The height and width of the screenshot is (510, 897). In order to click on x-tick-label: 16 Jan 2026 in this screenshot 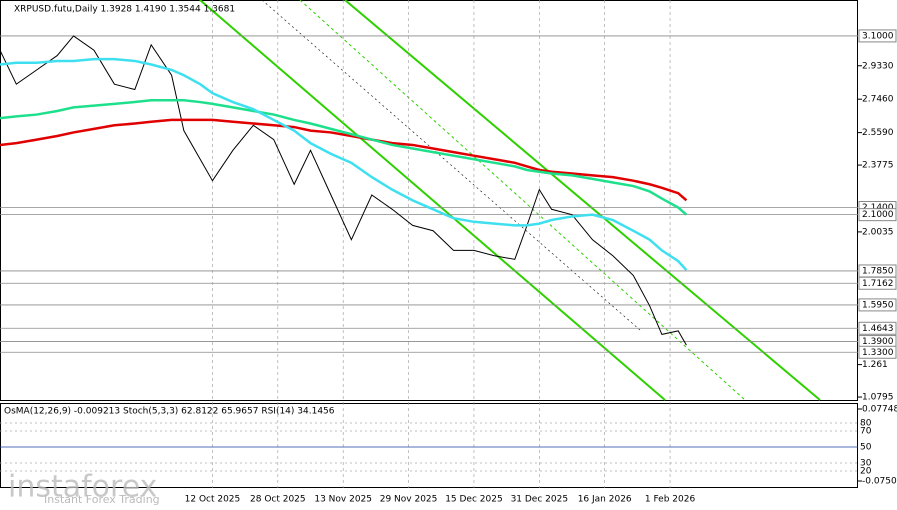, I will do `click(605, 500)`.